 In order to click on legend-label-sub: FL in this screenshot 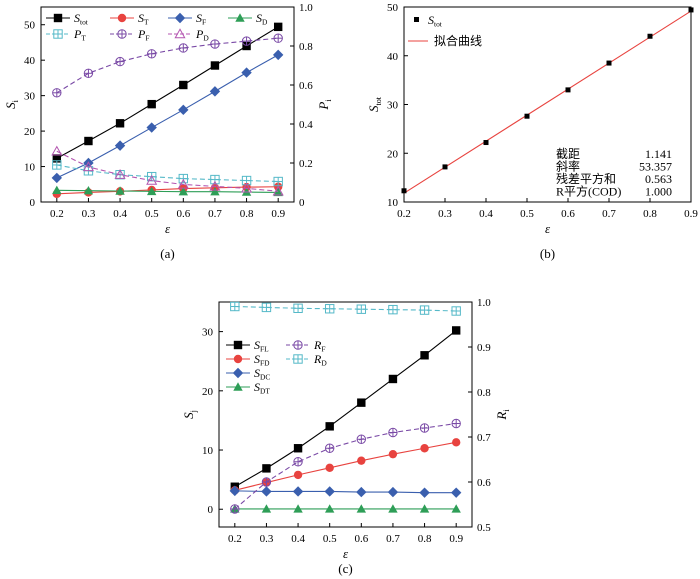, I will do `click(264, 349)`.